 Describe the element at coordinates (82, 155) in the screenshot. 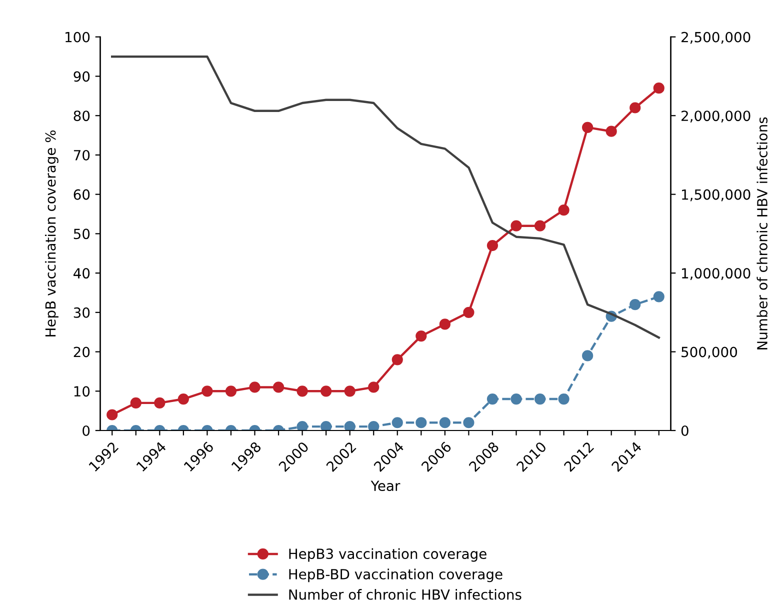

I see `y-tick-label: 70` at that location.